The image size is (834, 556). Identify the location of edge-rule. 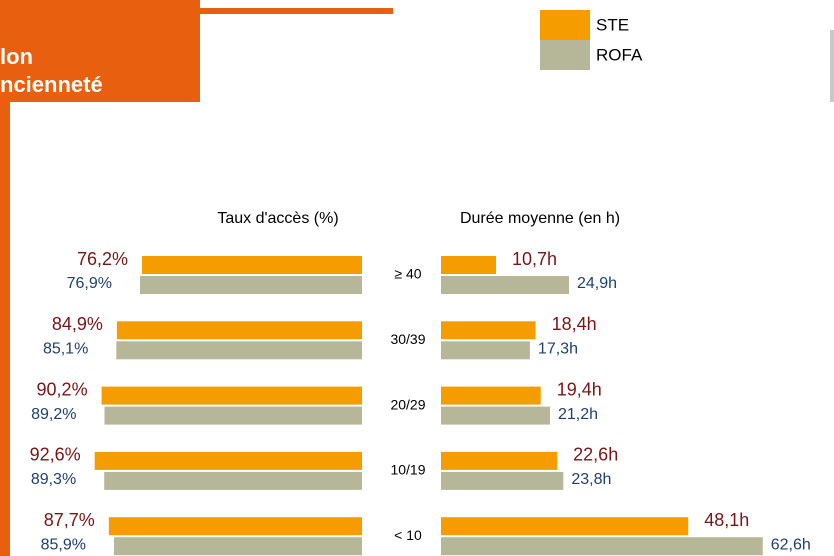
(832, 66).